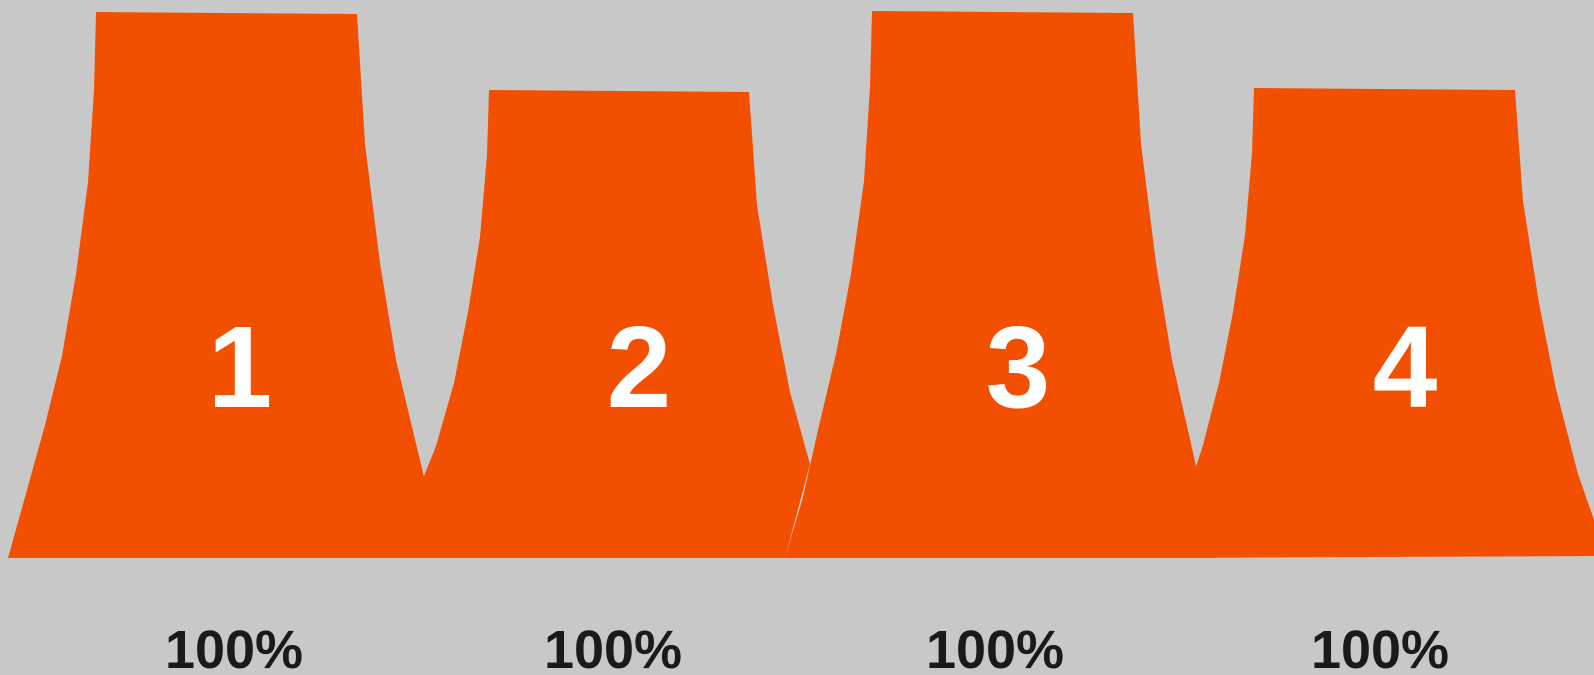 The height and width of the screenshot is (675, 1594). Describe the element at coordinates (613, 647) in the screenshot. I see `tower-2-percent: 100%` at that location.